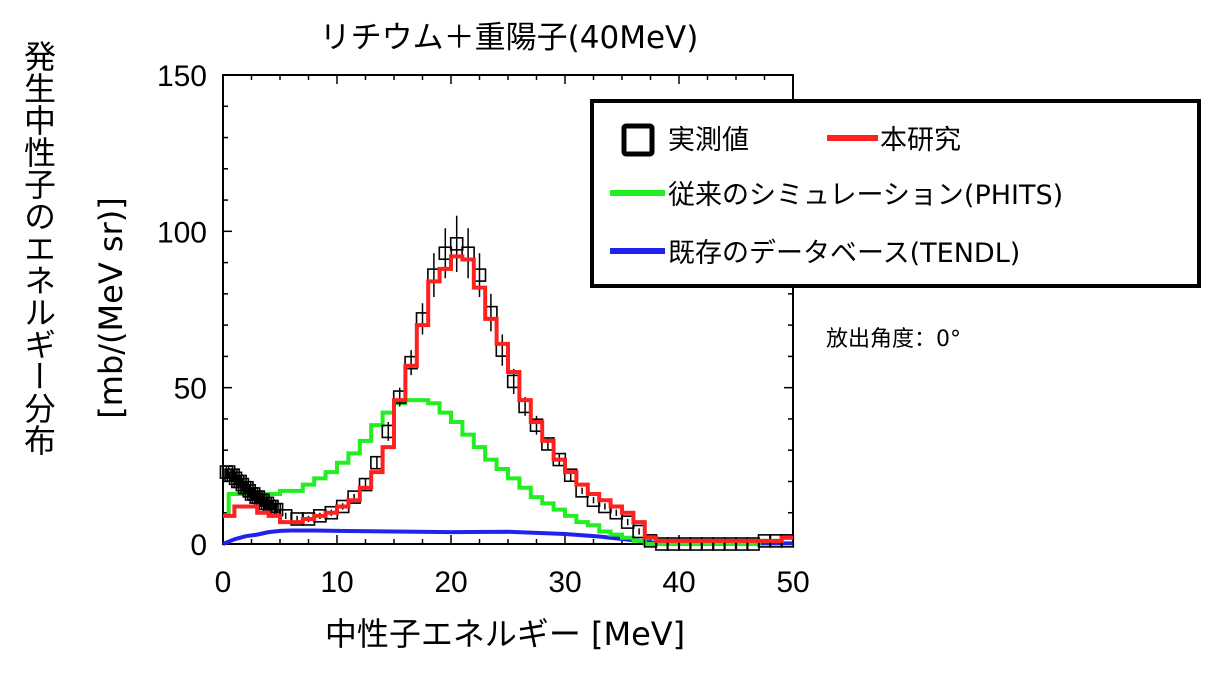  I want to click on x-tick-label: 20, so click(450, 582).